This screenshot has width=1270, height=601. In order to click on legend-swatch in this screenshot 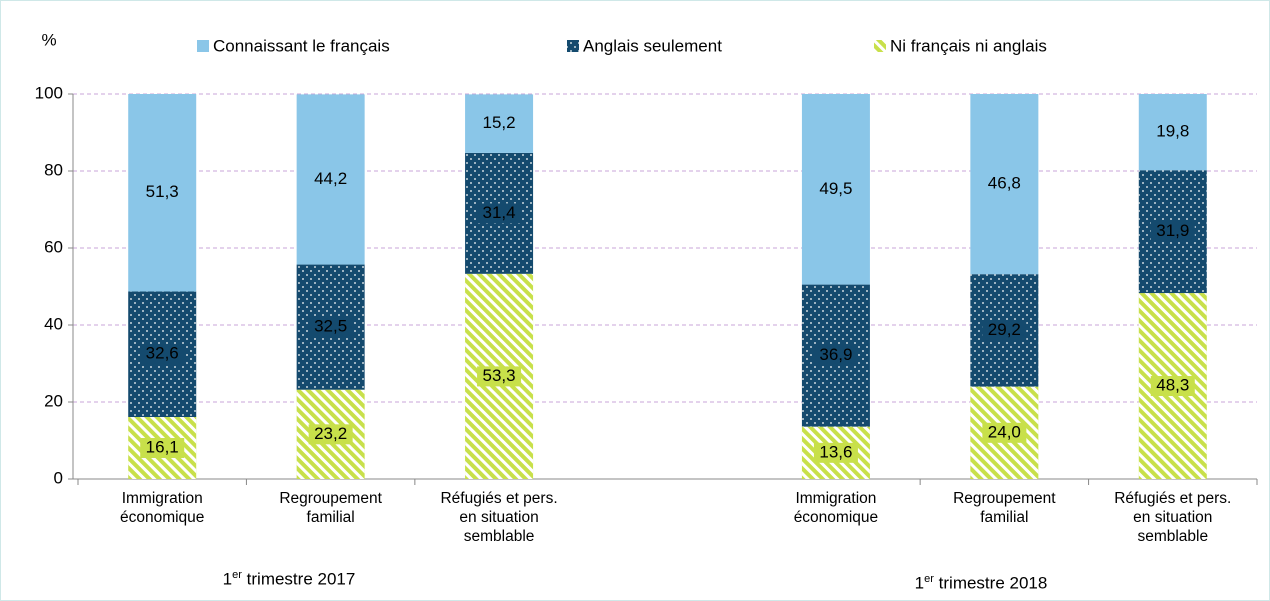, I will do `click(203, 46)`.